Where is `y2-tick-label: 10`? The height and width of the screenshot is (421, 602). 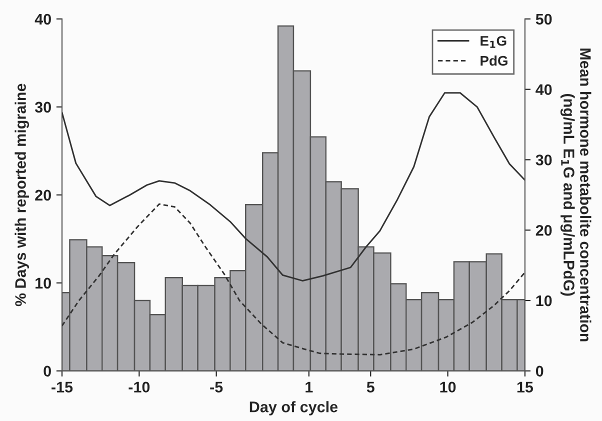
y2-tick-label: 10 is located at coordinates (544, 300).